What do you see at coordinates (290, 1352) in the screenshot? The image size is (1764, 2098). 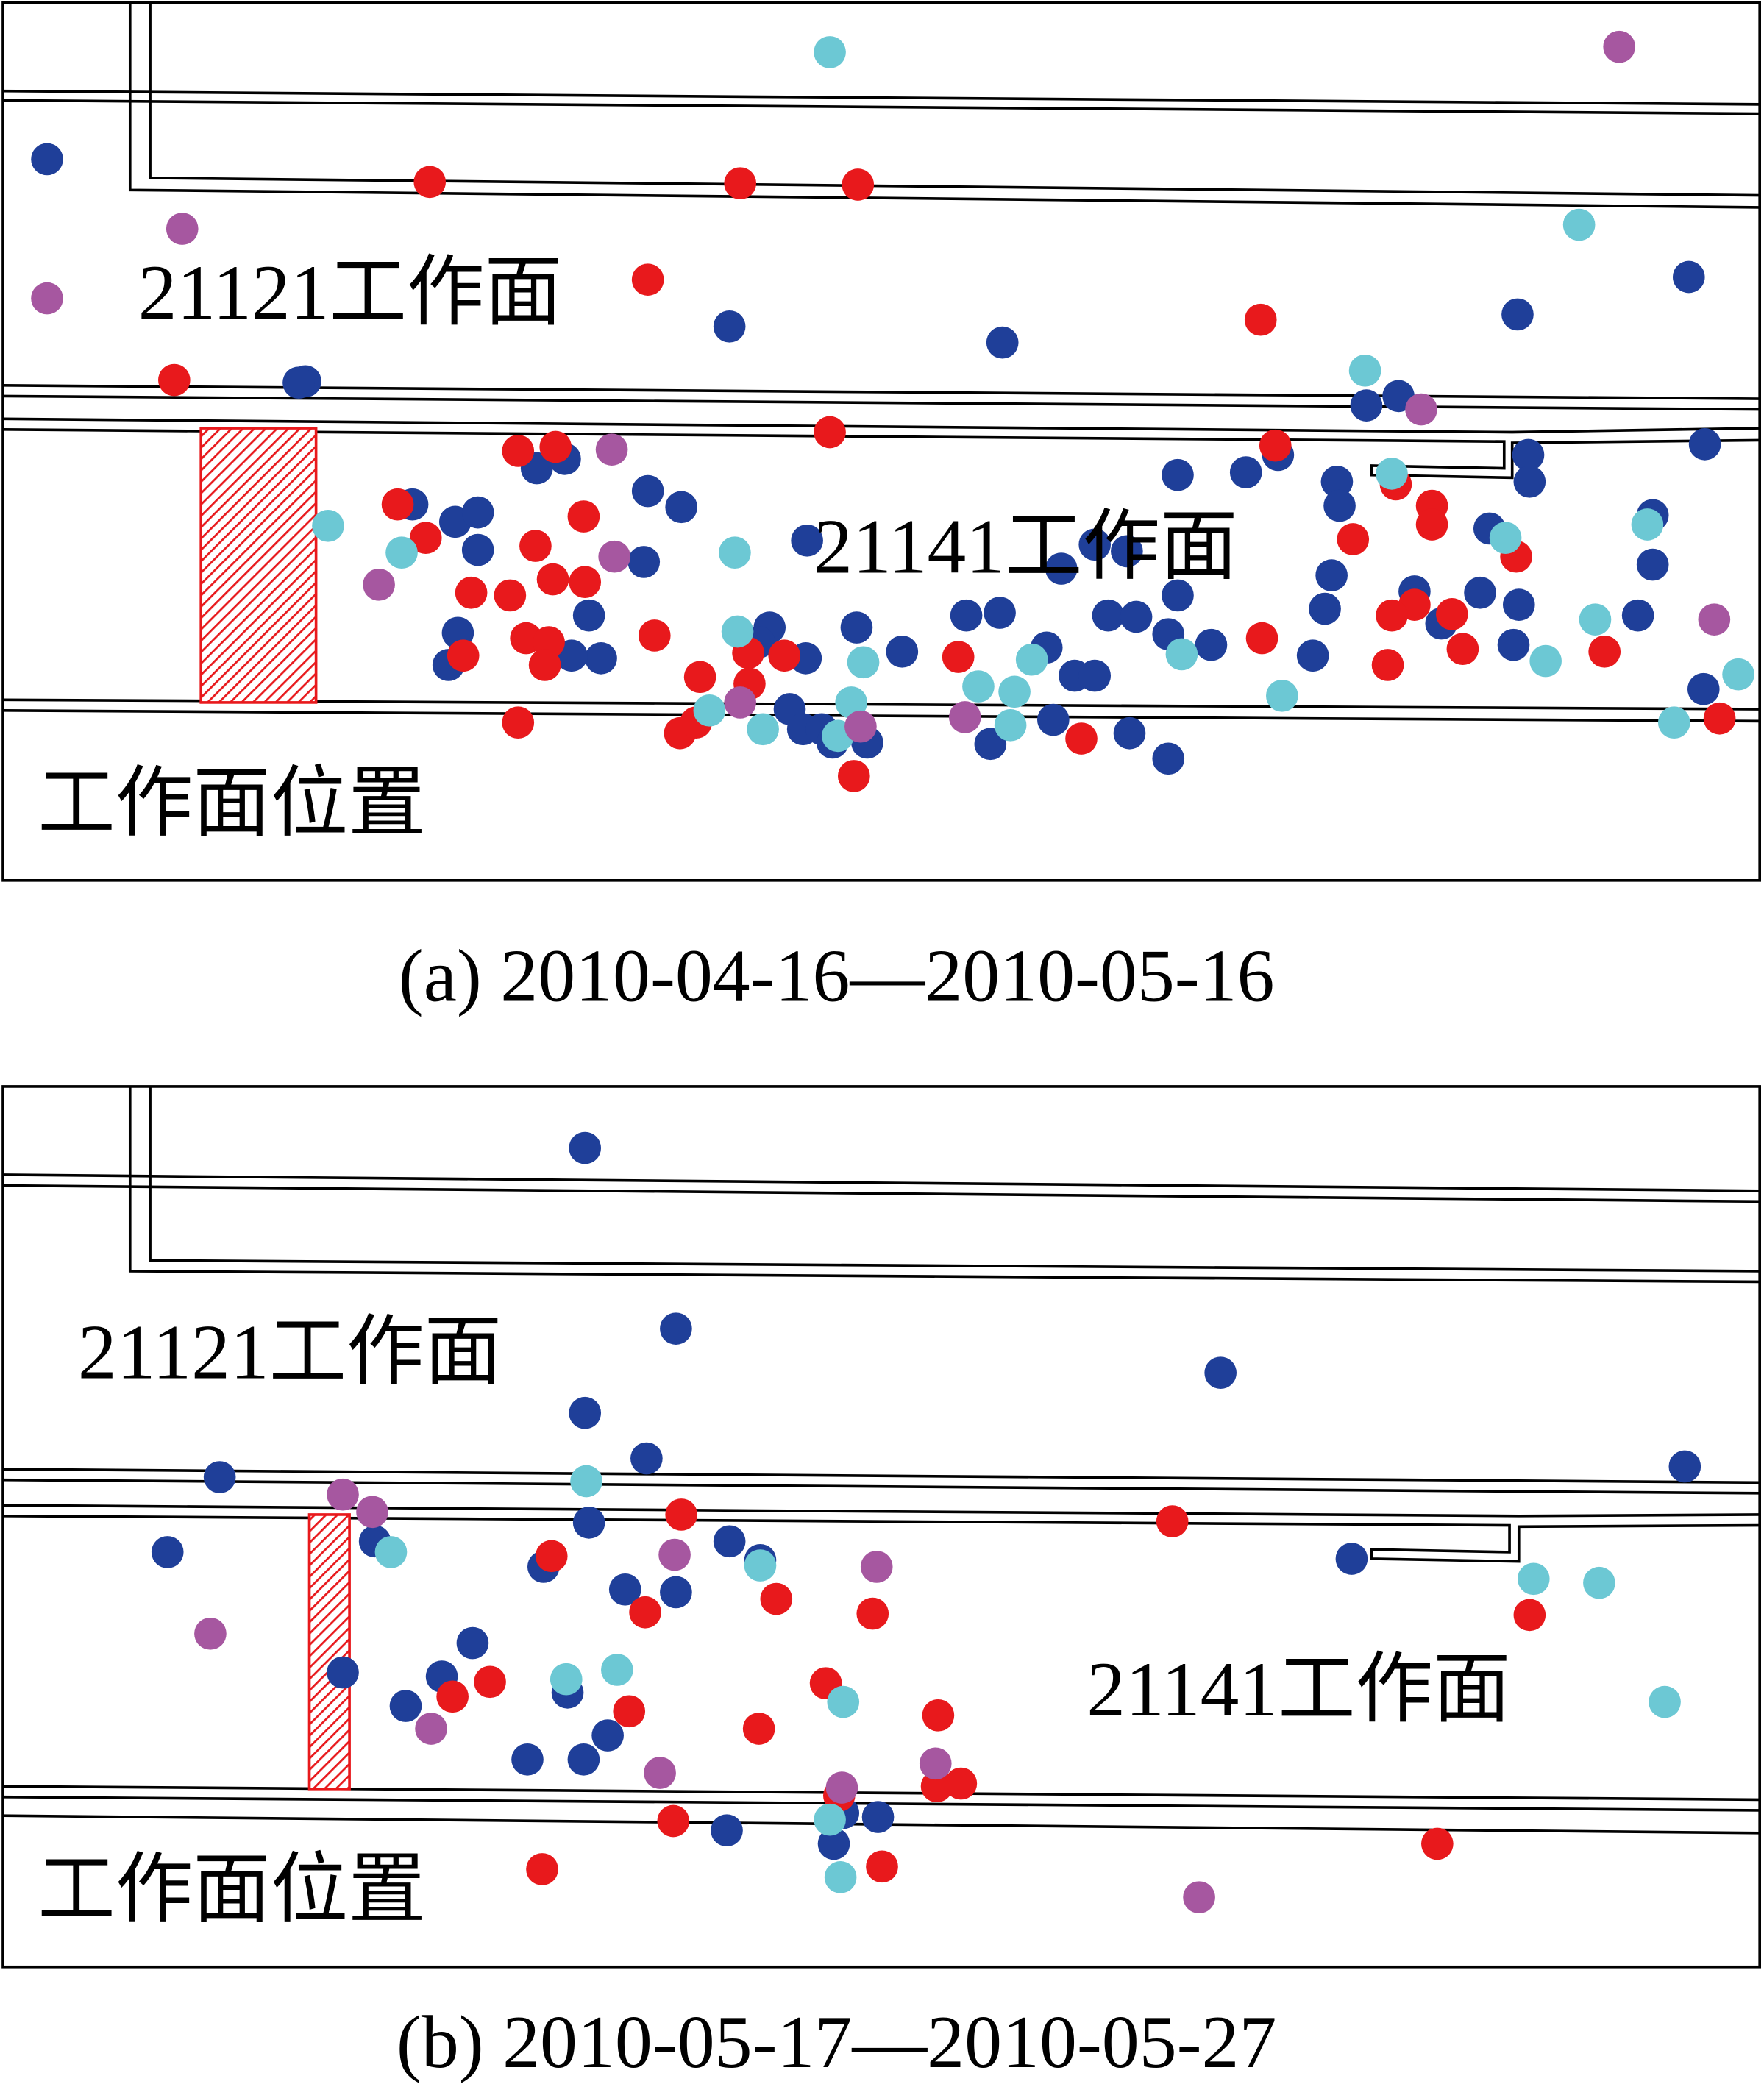 I see `face-label: 21121工作面` at bounding box center [290, 1352].